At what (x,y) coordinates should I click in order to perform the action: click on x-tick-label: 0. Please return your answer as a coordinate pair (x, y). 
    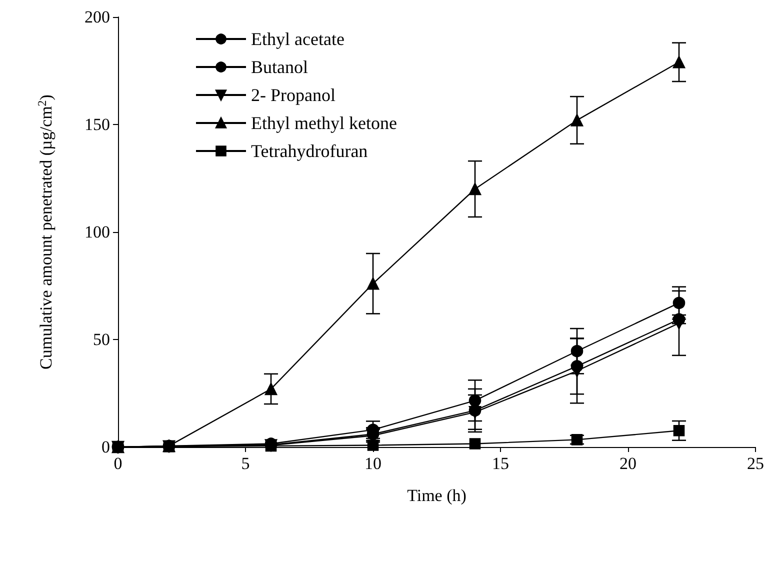
    Looking at the image, I should click on (118, 463).